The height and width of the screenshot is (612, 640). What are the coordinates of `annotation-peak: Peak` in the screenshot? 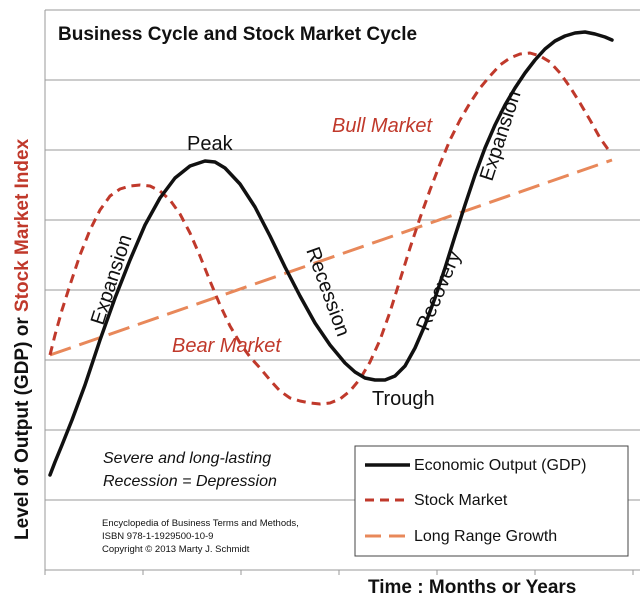 It's located at (210, 144).